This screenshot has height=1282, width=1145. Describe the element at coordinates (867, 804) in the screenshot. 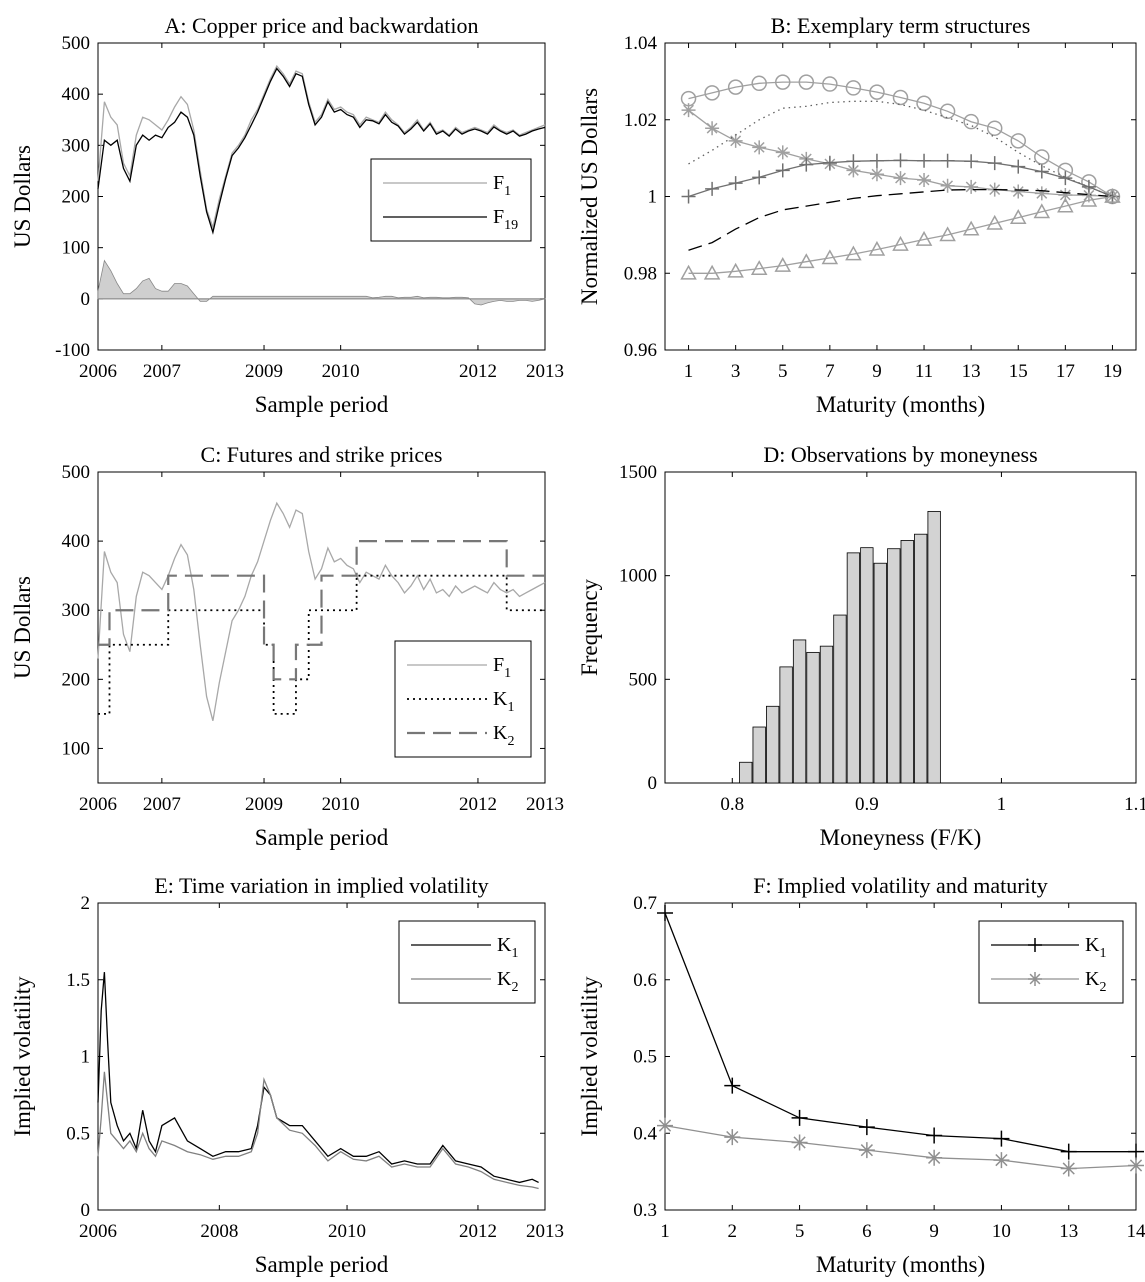

I see `x-tick-label: 0.9` at that location.